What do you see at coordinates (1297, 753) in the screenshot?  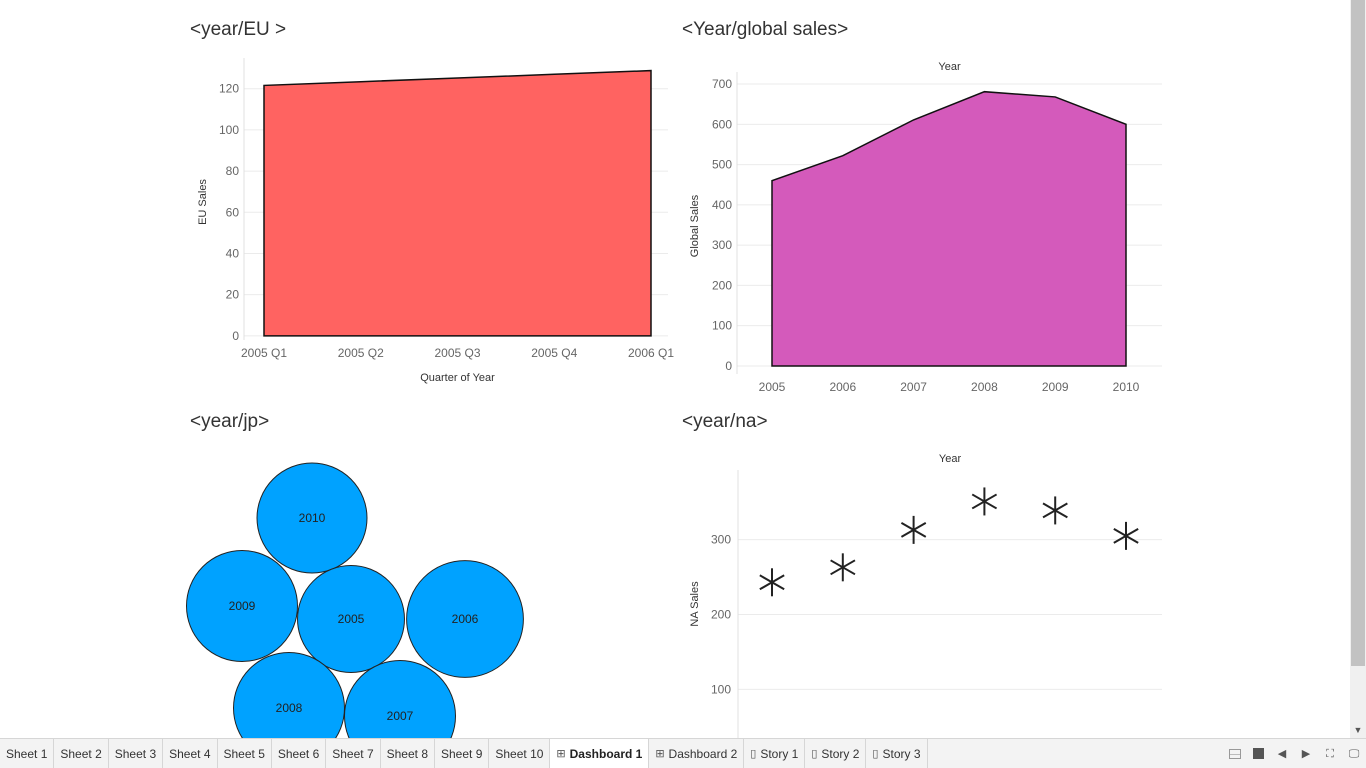 I see `tab-controls: ◀ ▶ ⛶ 🖵` at bounding box center [1297, 753].